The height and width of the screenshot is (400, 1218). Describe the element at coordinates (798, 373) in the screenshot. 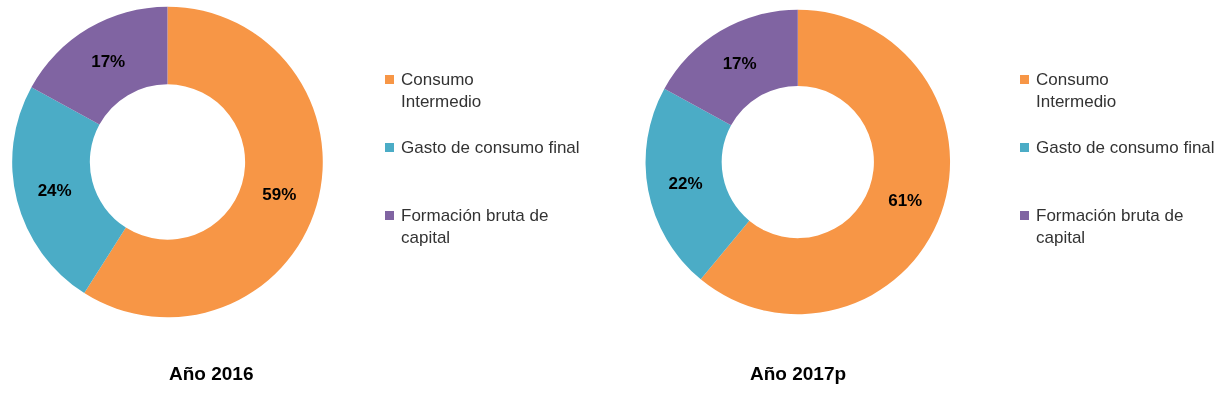

I see `text: Año 2017p` at that location.